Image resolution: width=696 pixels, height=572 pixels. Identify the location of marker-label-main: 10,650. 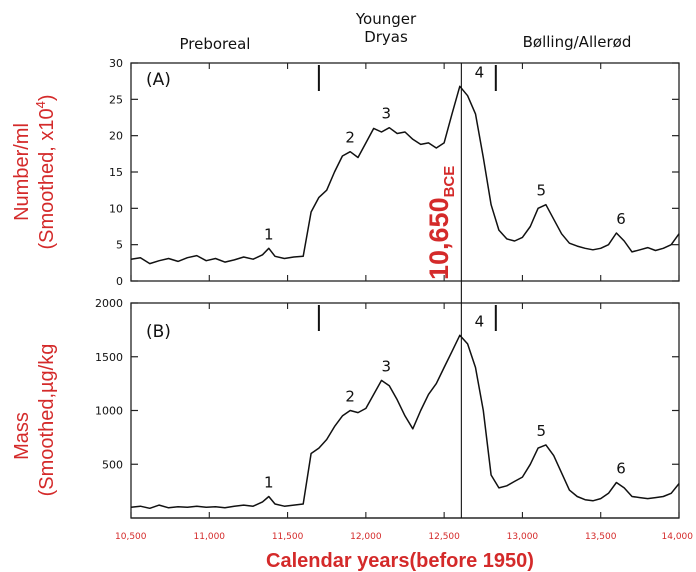
(439, 238).